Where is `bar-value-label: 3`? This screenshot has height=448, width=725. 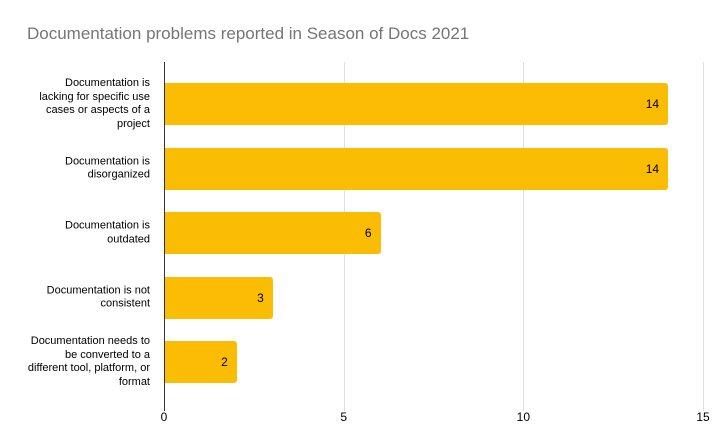 bar-value-label: 3 is located at coordinates (260, 297).